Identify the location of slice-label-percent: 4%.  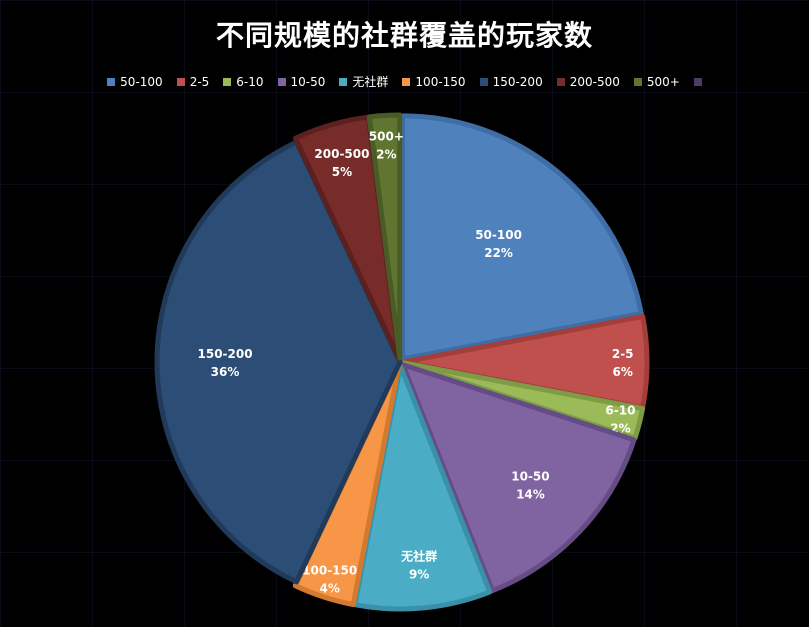
(329, 588).